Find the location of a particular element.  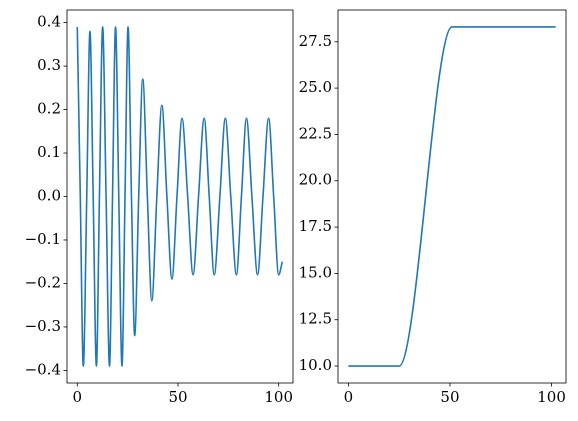

y-tick-label: 0.0 is located at coordinates (49, 196).